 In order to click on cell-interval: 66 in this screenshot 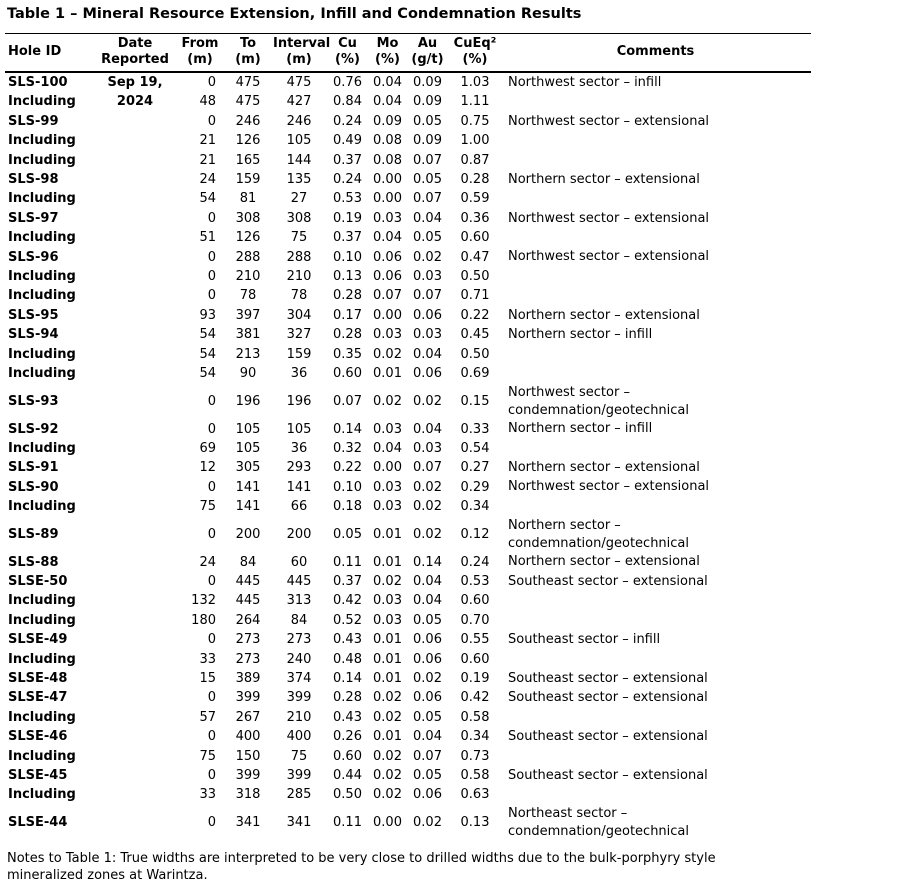, I will do `click(299, 507)`.